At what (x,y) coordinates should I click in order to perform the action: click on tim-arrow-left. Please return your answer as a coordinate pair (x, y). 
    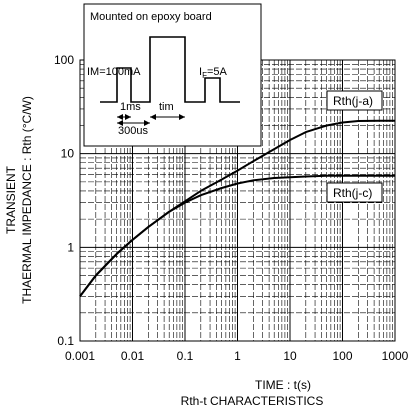
    Looking at the image, I should click on (153, 117).